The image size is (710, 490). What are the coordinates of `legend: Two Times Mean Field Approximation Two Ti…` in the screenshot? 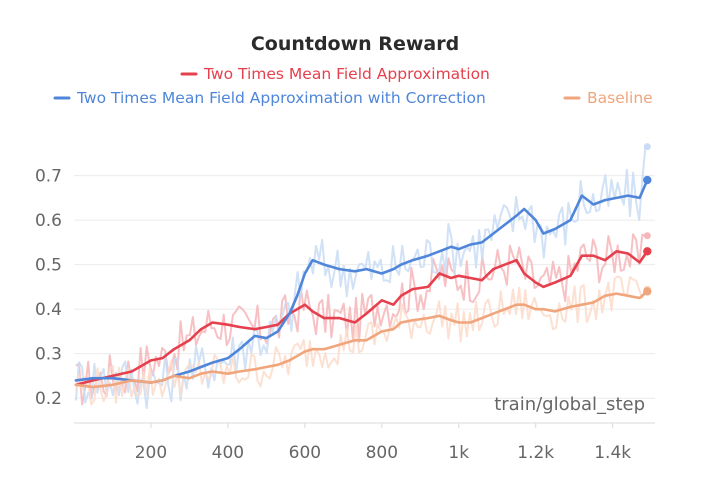 It's located at (353, 86).